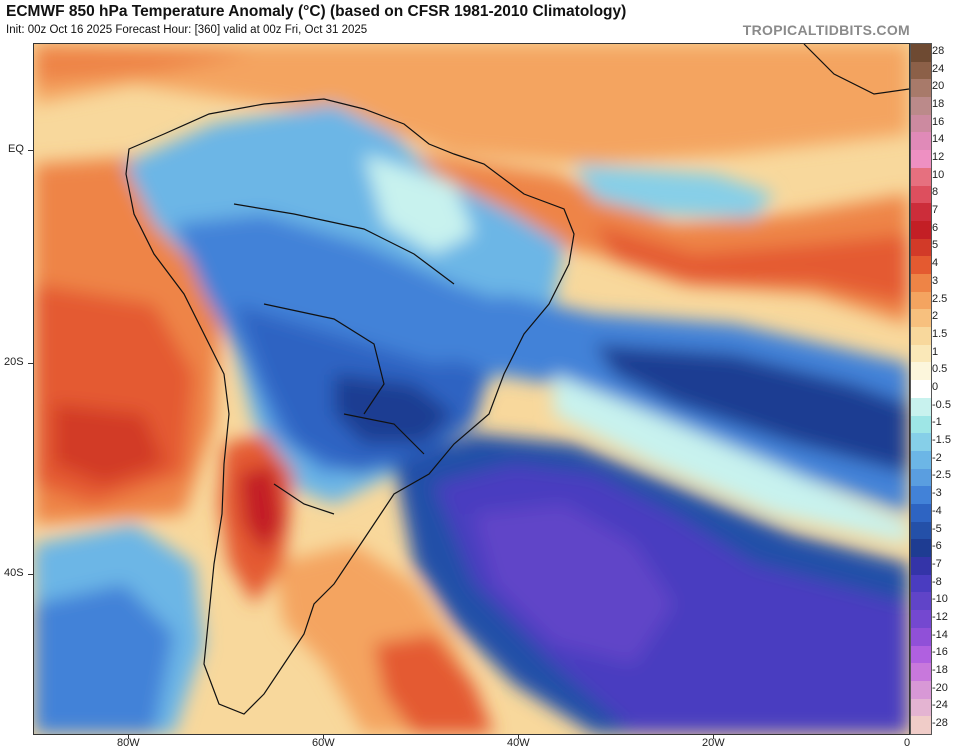 Image resolution: width=960 pixels, height=750 pixels. Describe the element at coordinates (940, 670) in the screenshot. I see `colorbar-label: -18` at that location.